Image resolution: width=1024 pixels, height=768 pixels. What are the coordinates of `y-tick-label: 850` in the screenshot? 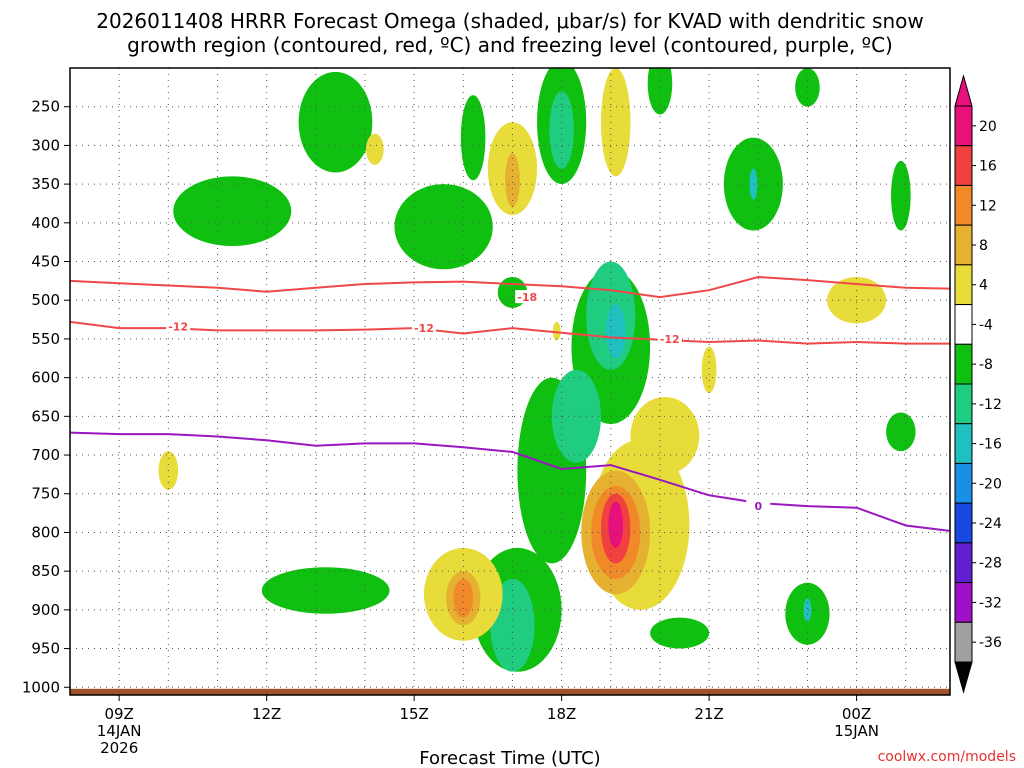 It's located at (45, 571).